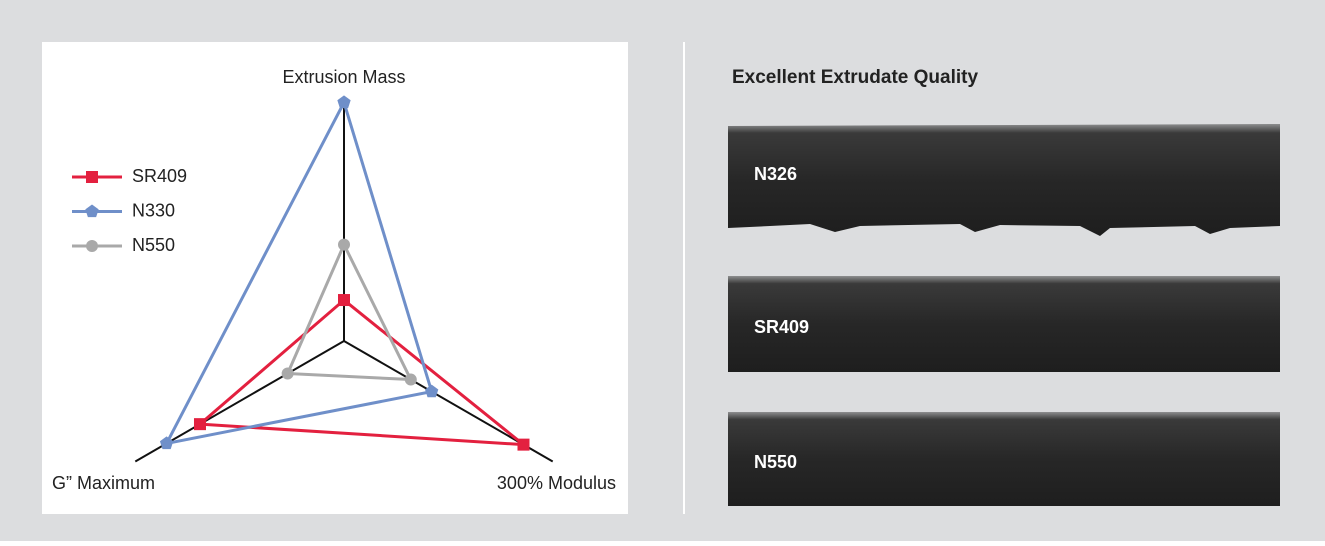 The height and width of the screenshot is (546, 1325). Describe the element at coordinates (781, 327) in the screenshot. I see `sample-label: SR409` at that location.